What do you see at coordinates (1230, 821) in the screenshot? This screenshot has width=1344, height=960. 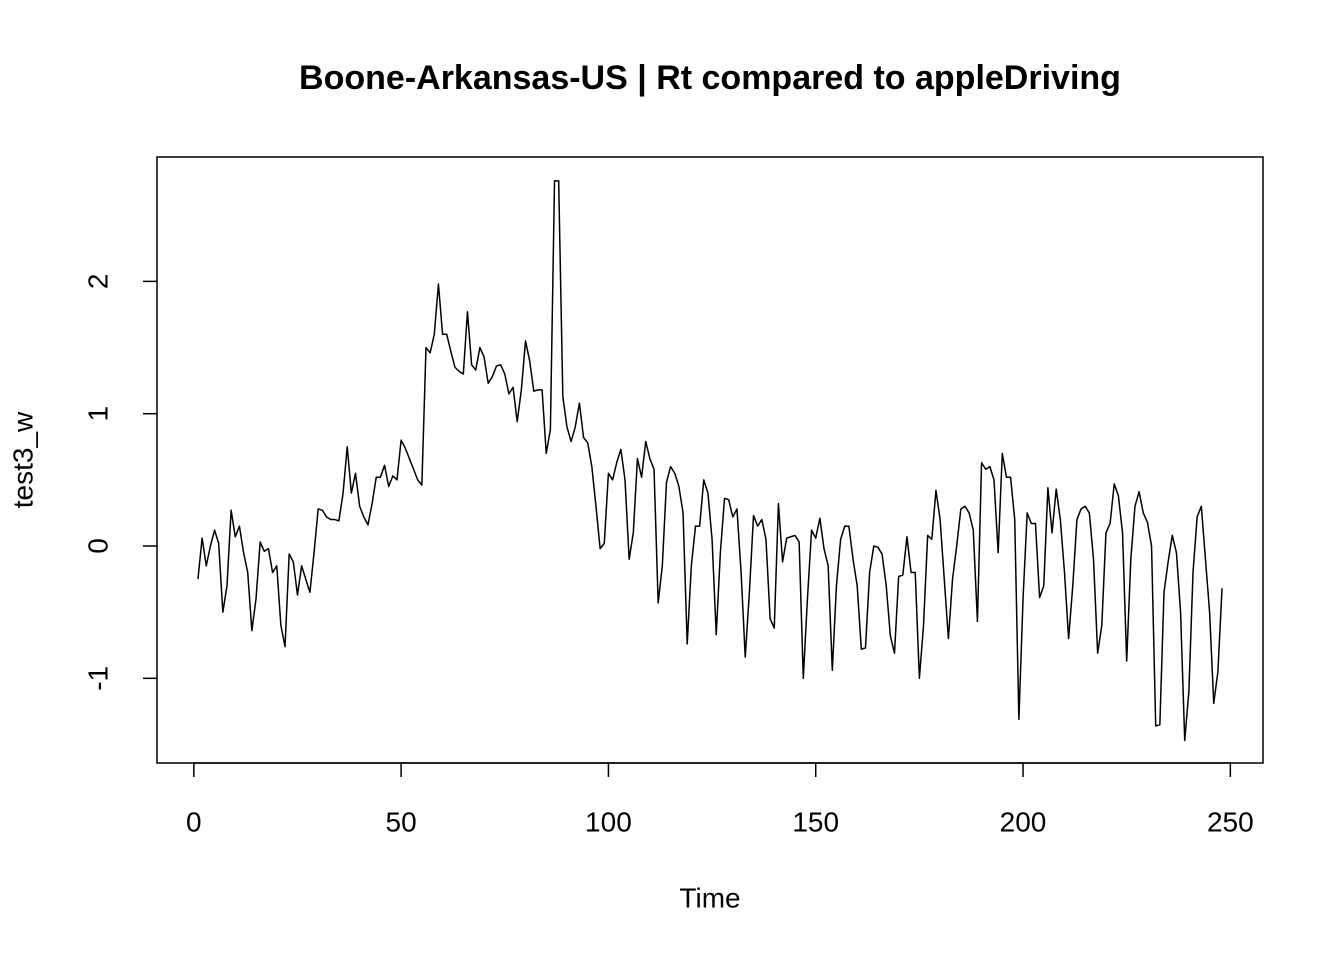 I see `x-tick-label: 250` at bounding box center [1230, 821].